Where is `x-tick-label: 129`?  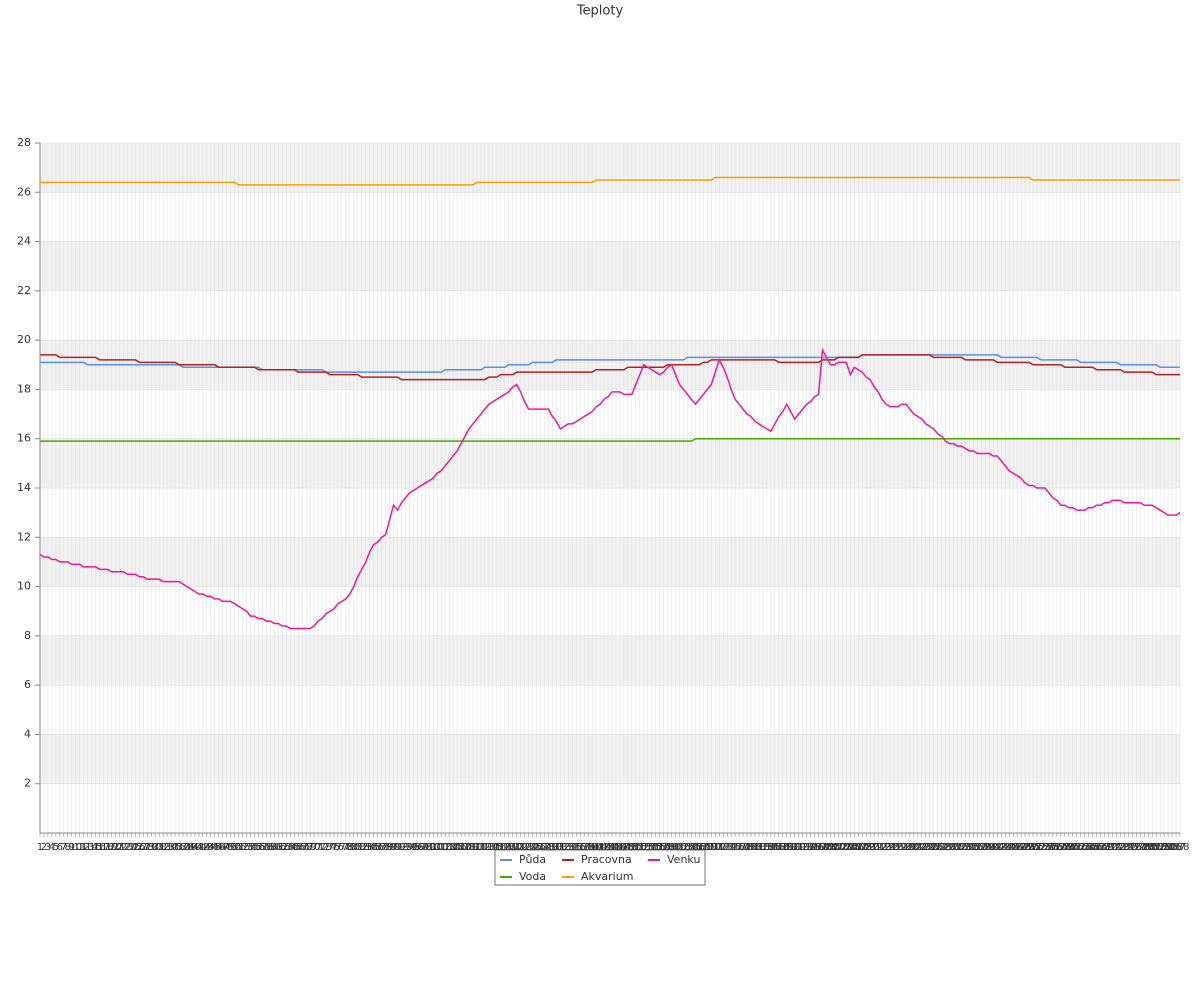 x-tick-label: 129 is located at coordinates (548, 847).